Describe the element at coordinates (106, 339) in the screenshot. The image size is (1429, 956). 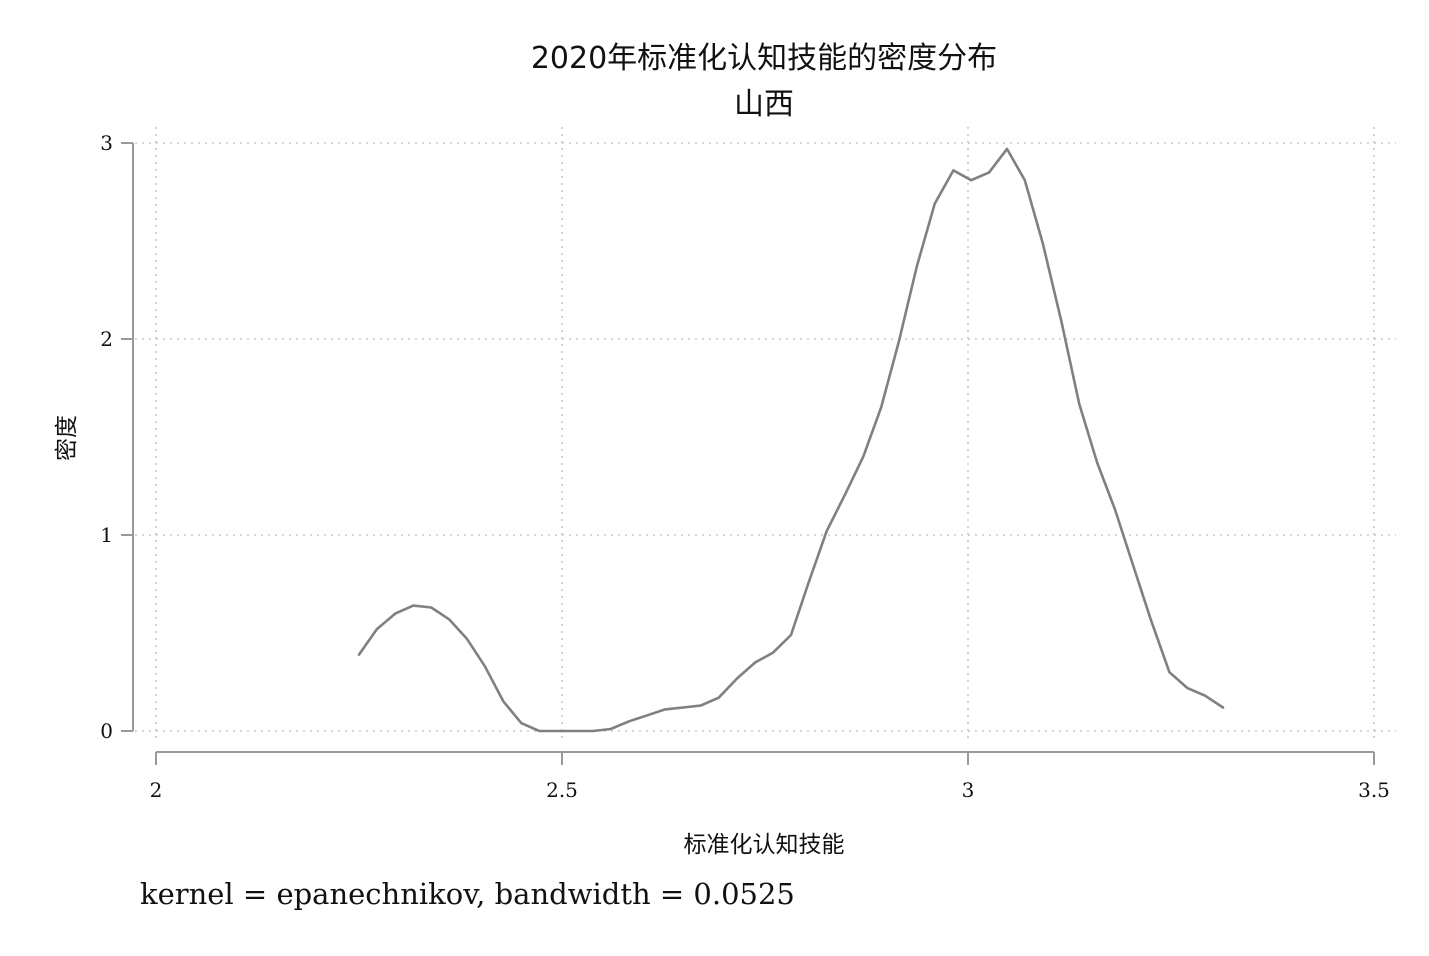
I see `y-tick-label: 2` at that location.